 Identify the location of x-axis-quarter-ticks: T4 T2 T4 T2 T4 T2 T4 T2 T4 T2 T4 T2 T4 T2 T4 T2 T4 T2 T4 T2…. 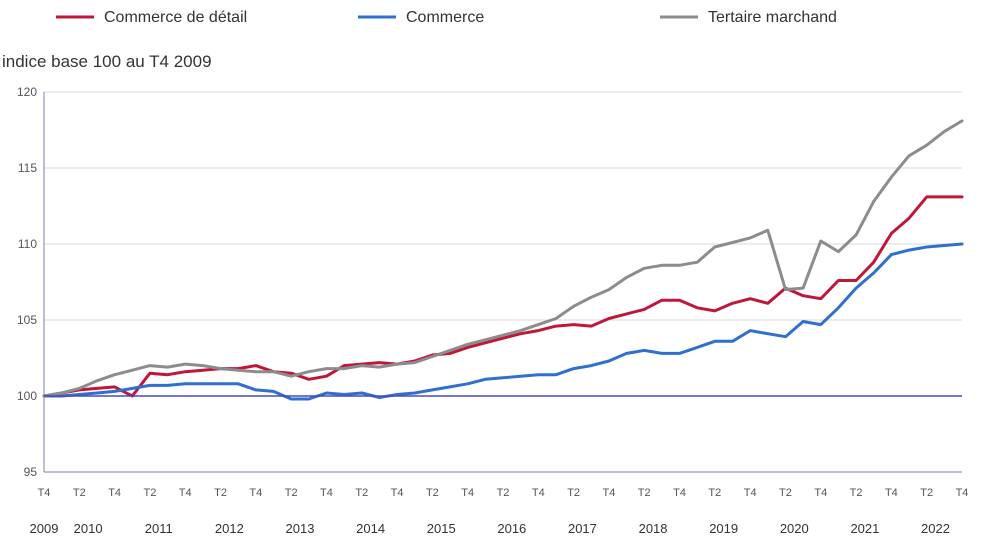
(503, 493).